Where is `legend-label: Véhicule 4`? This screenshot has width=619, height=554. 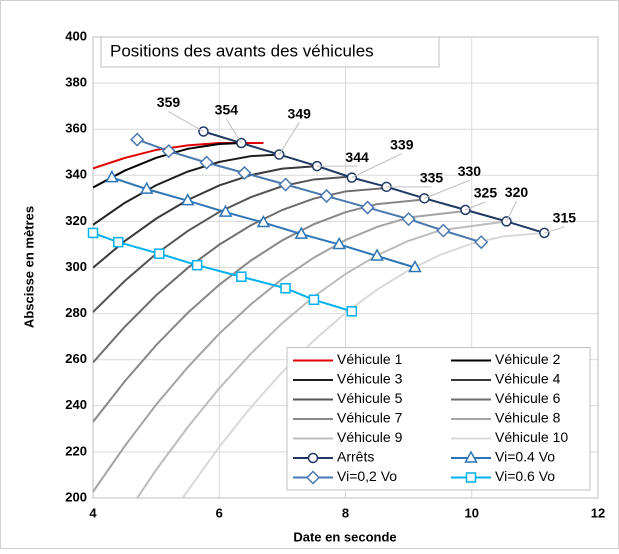
legend-label: Véhicule 4 is located at coordinates (528, 379).